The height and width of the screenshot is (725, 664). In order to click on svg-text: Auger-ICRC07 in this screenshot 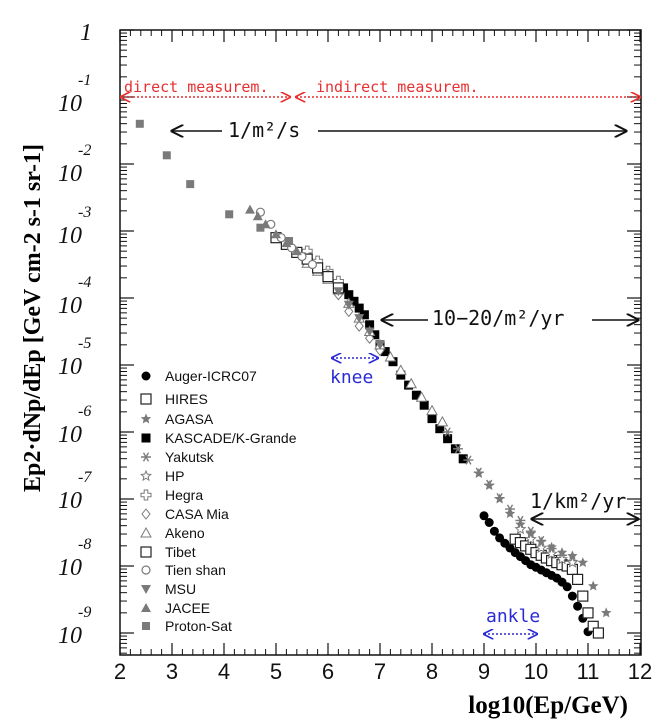, I will do `click(211, 376)`.